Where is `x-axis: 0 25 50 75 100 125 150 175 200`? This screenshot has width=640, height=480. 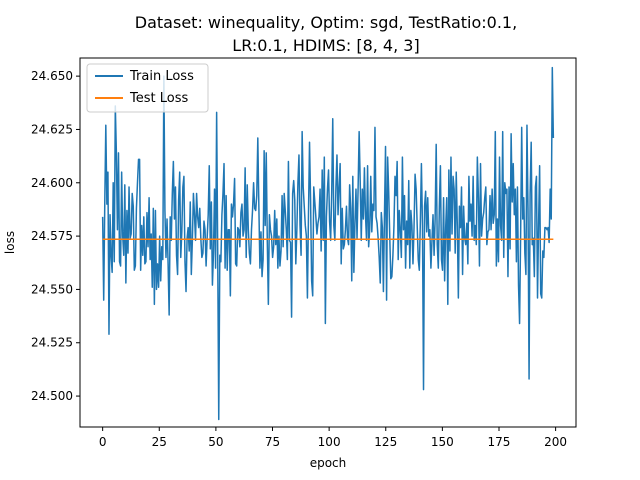 x-axis: 0 25 50 75 100 125 150 175 200 is located at coordinates (333, 438).